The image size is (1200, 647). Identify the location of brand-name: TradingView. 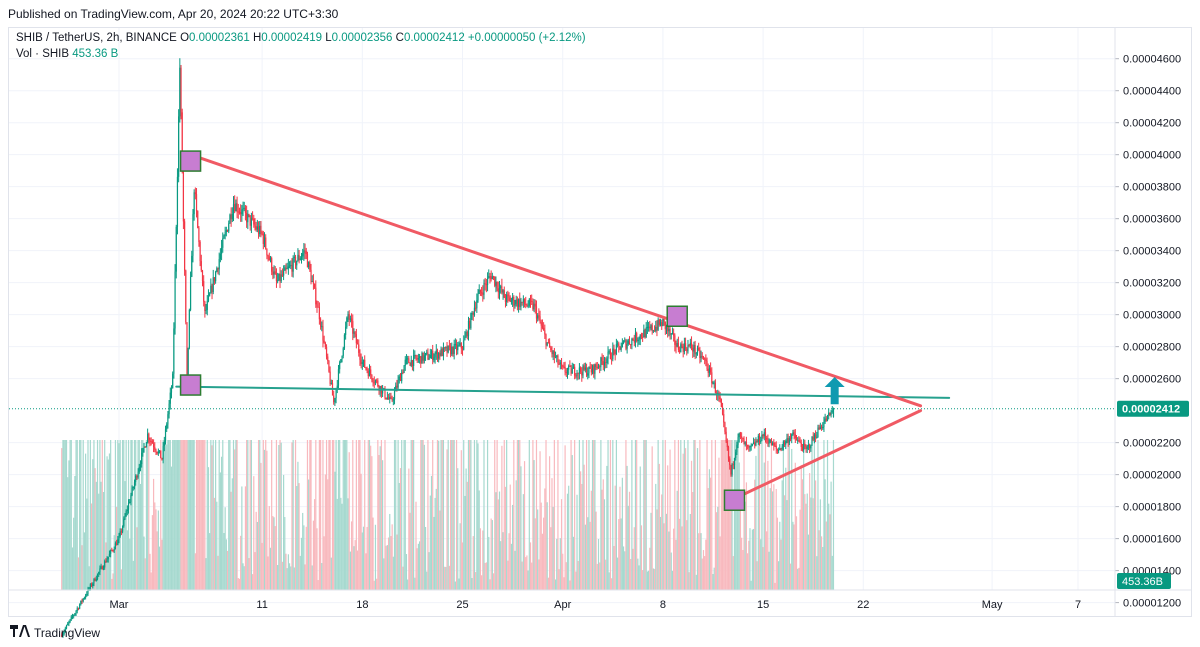
(67, 632).